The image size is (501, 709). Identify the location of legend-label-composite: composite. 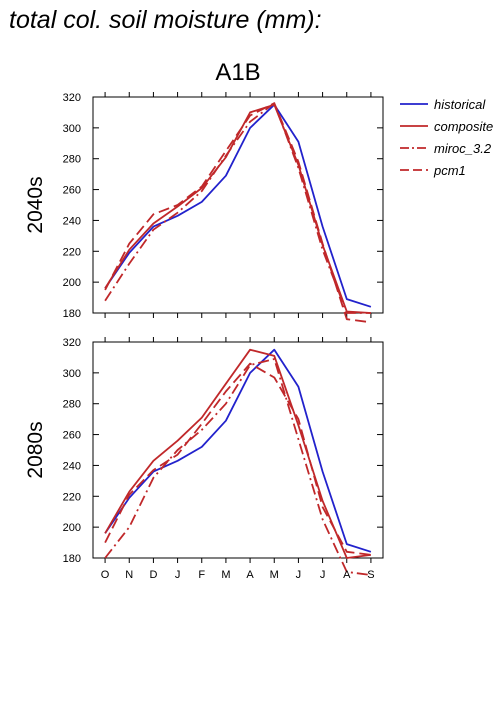
(463, 126).